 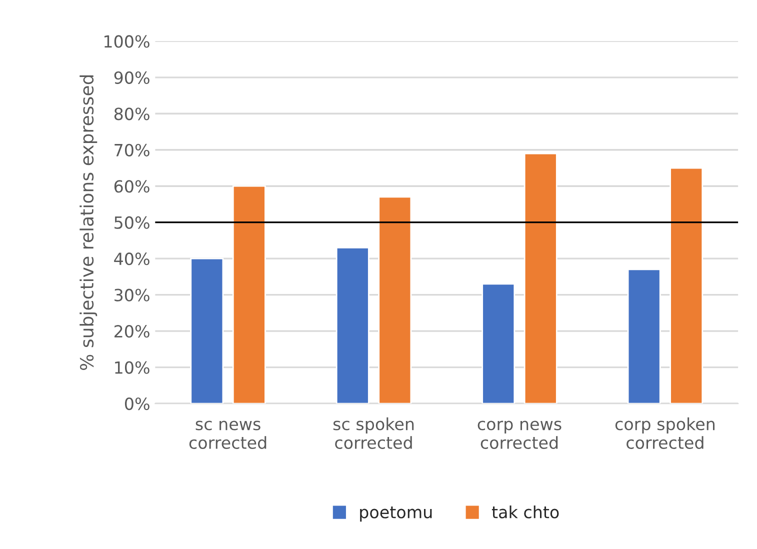 I want to click on y-tick-label: 70%, so click(x=132, y=150).